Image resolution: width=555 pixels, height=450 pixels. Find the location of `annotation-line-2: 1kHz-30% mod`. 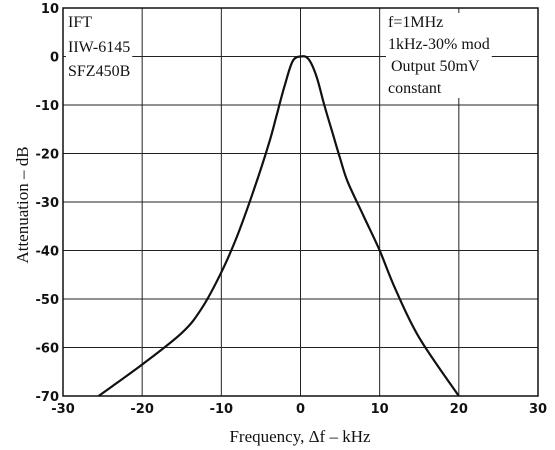

annotation-line-2: 1kHz-30% mod is located at coordinates (439, 44).